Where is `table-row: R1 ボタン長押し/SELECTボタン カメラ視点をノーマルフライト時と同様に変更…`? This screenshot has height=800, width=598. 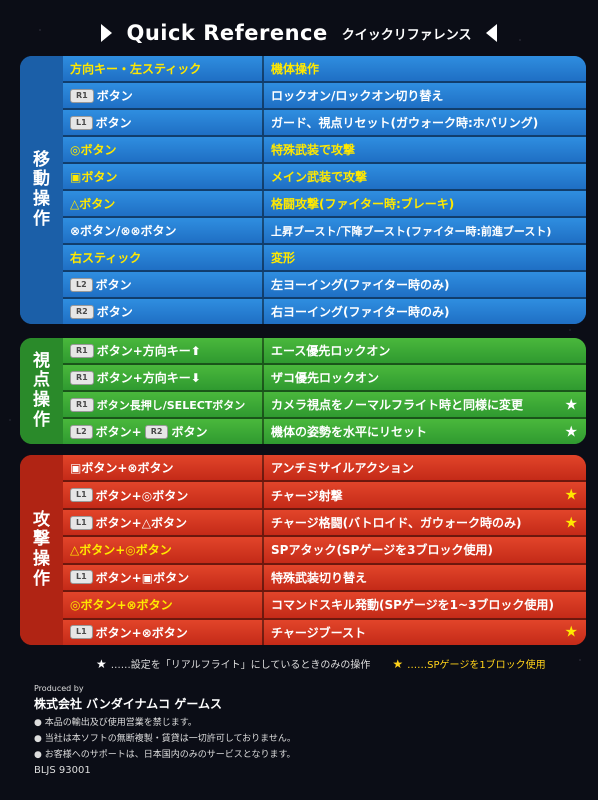 table-row: R1 ボタン長押し/SELECTボタン カメラ視点をノーマルフライト時と同様に変更… is located at coordinates (324, 403).